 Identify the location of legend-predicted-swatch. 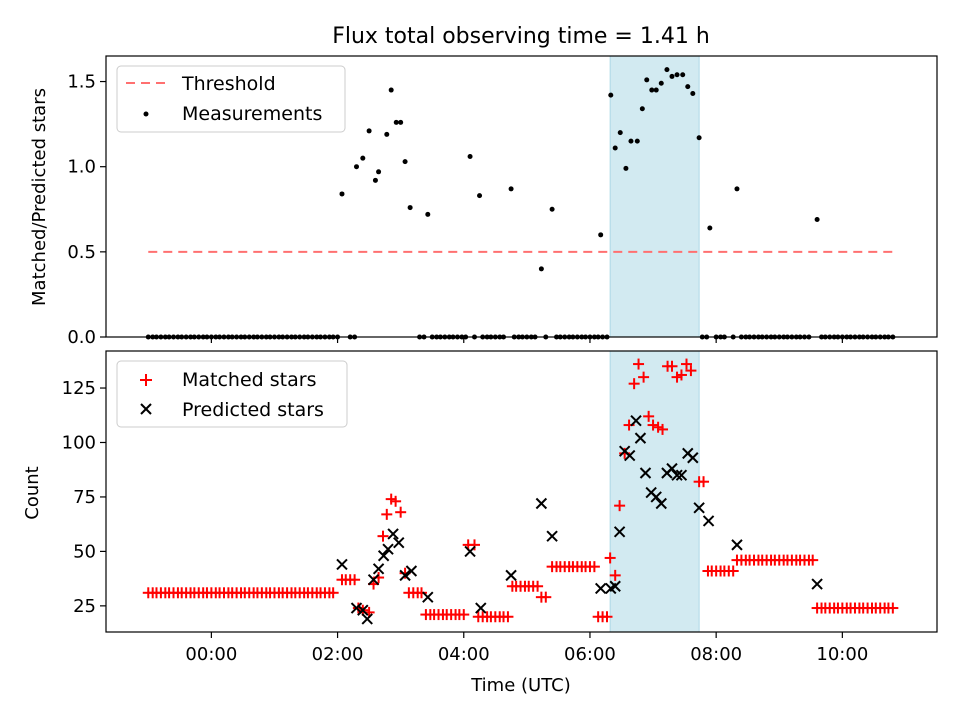
(146, 409).